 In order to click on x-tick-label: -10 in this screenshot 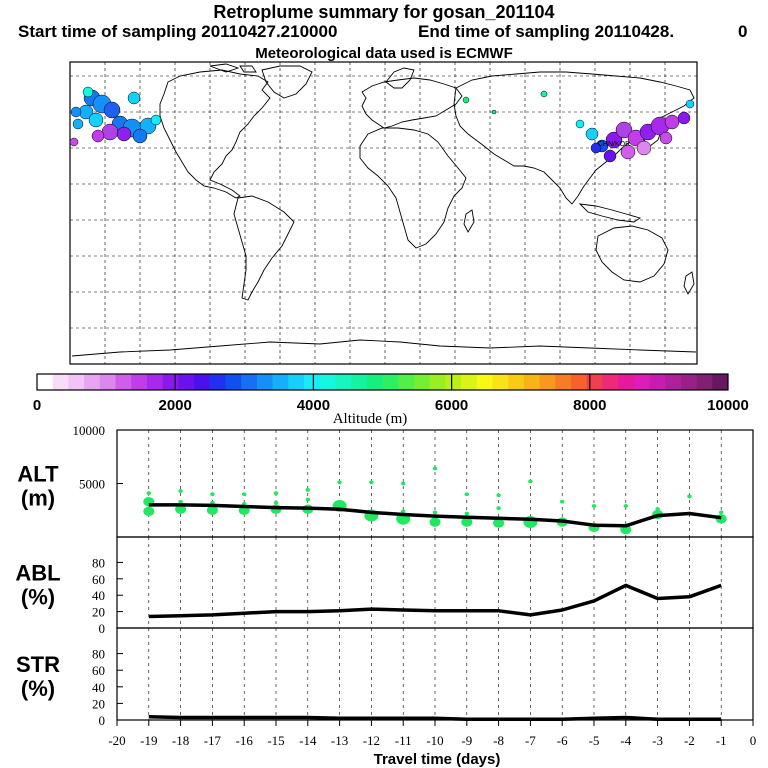, I will do `click(434, 740)`.